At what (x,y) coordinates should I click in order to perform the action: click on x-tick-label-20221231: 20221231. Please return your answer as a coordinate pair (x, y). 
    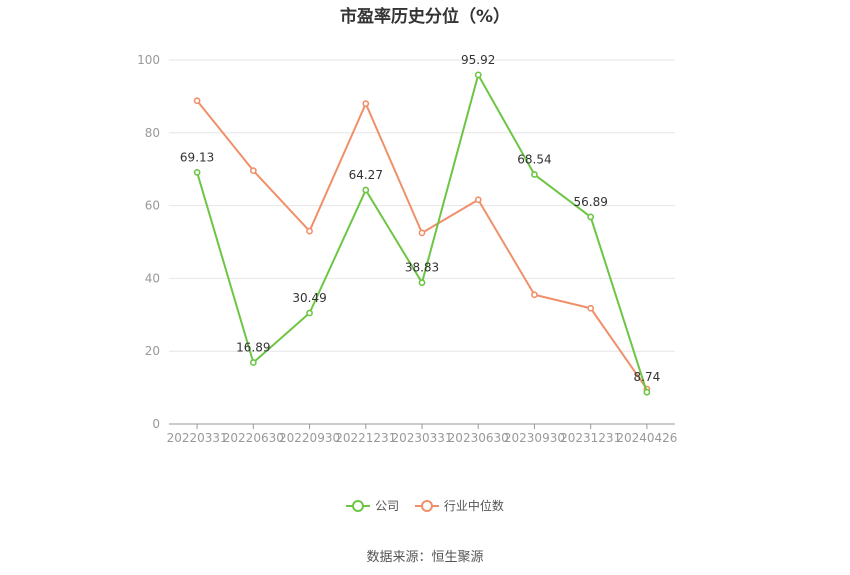
    Looking at the image, I should click on (365, 438).